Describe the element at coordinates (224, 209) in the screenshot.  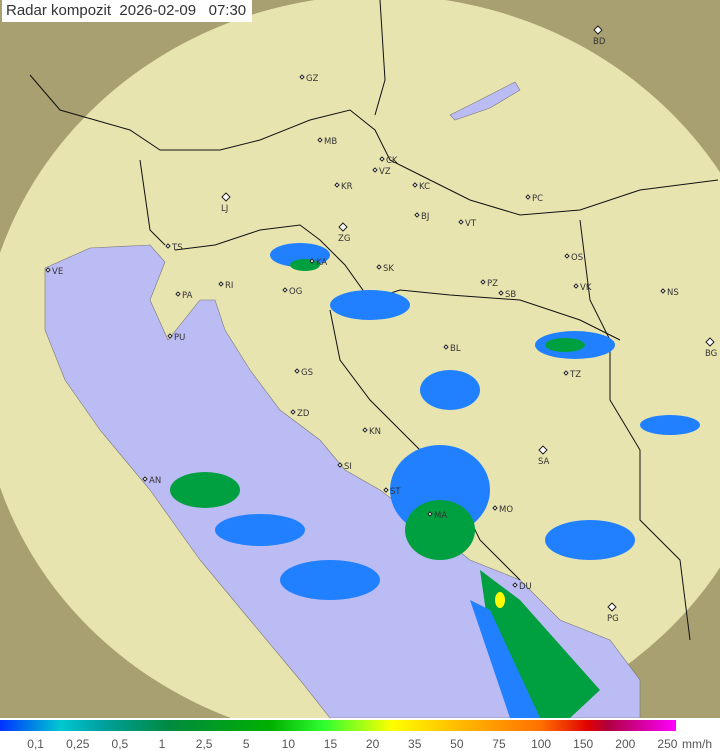
I see `city-label: LJ` at that location.